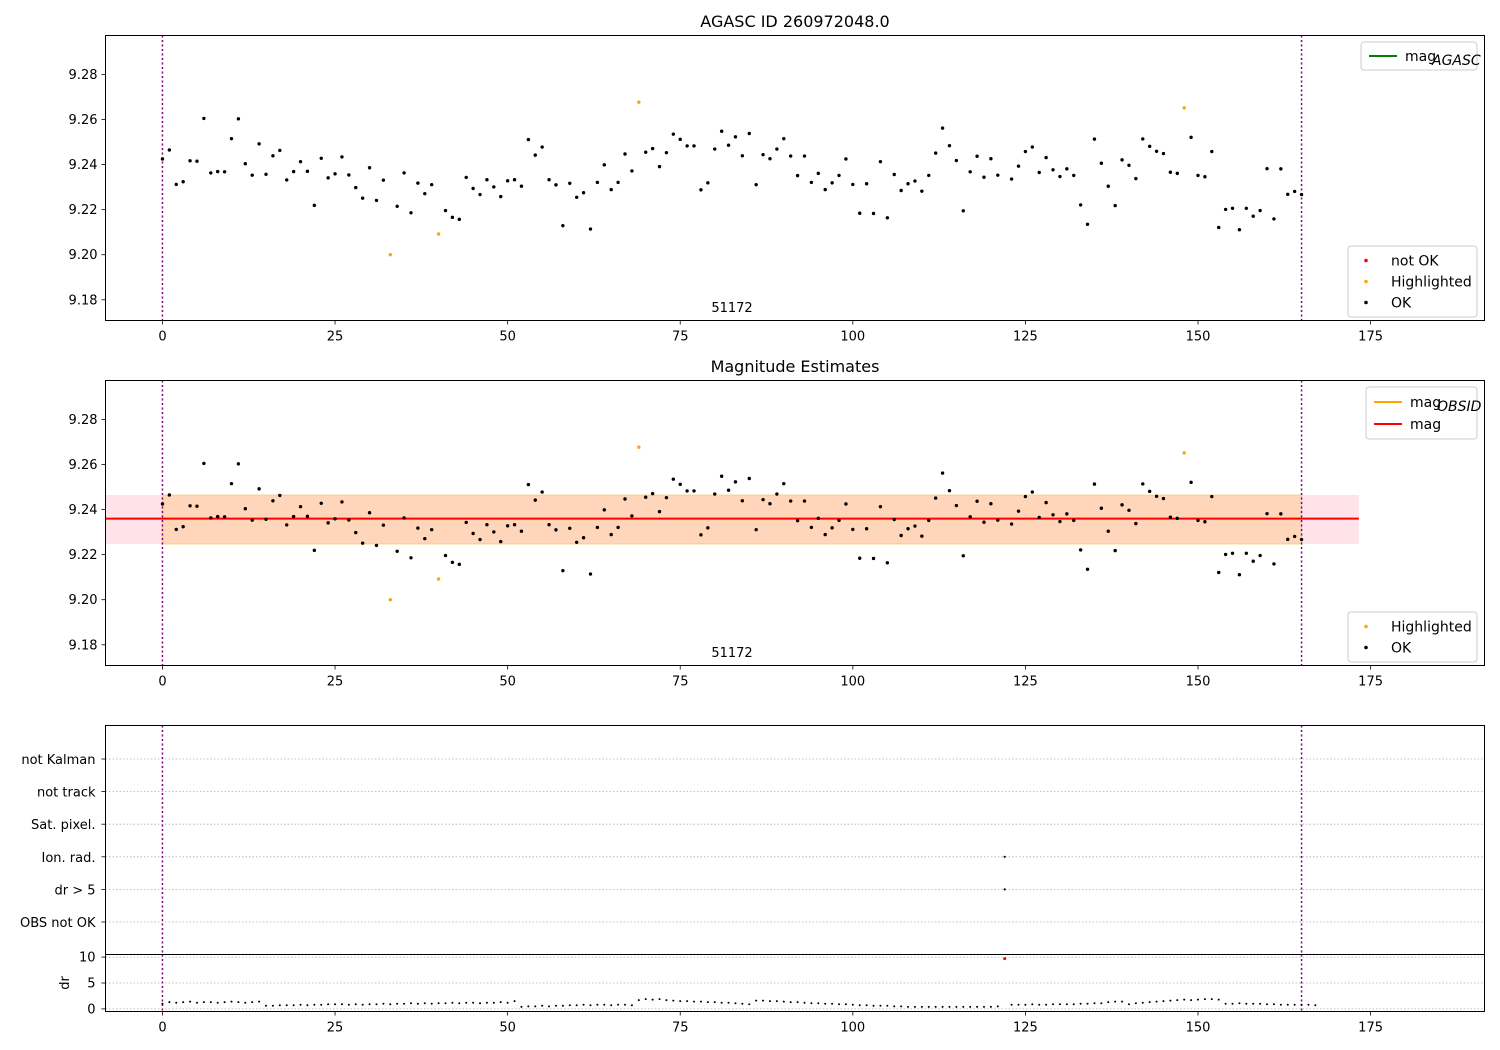 This screenshot has height=1050, width=1500. I want to click on magnitude-x-tick-label: 125, so click(1025, 682).